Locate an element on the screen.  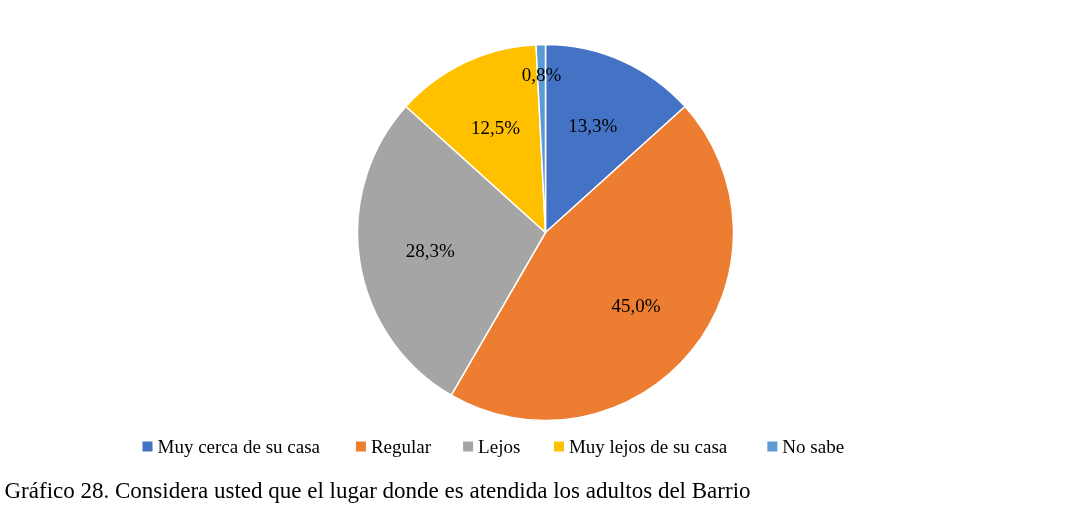
data-label: 45,0% is located at coordinates (636, 306).